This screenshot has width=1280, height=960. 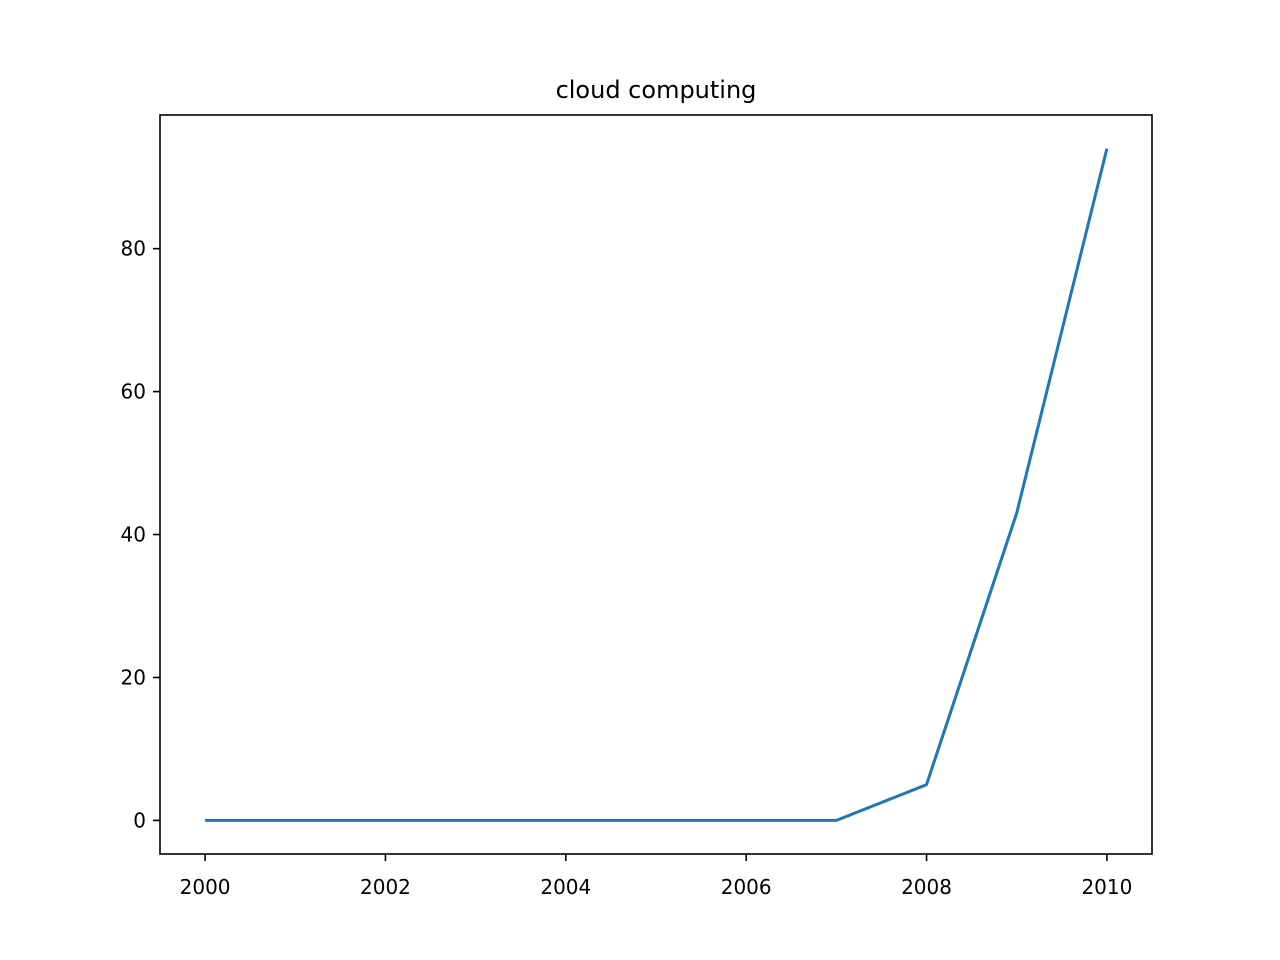 I want to click on y-tick-label: 40, so click(x=133, y=535).